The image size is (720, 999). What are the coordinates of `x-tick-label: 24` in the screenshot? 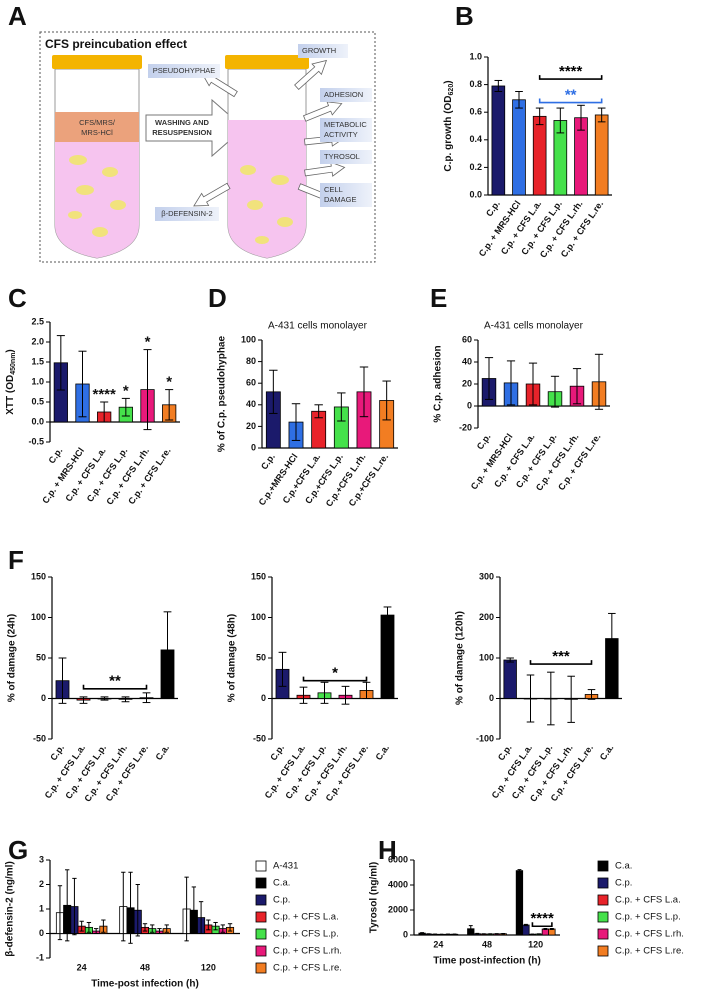 It's located at (82, 967).